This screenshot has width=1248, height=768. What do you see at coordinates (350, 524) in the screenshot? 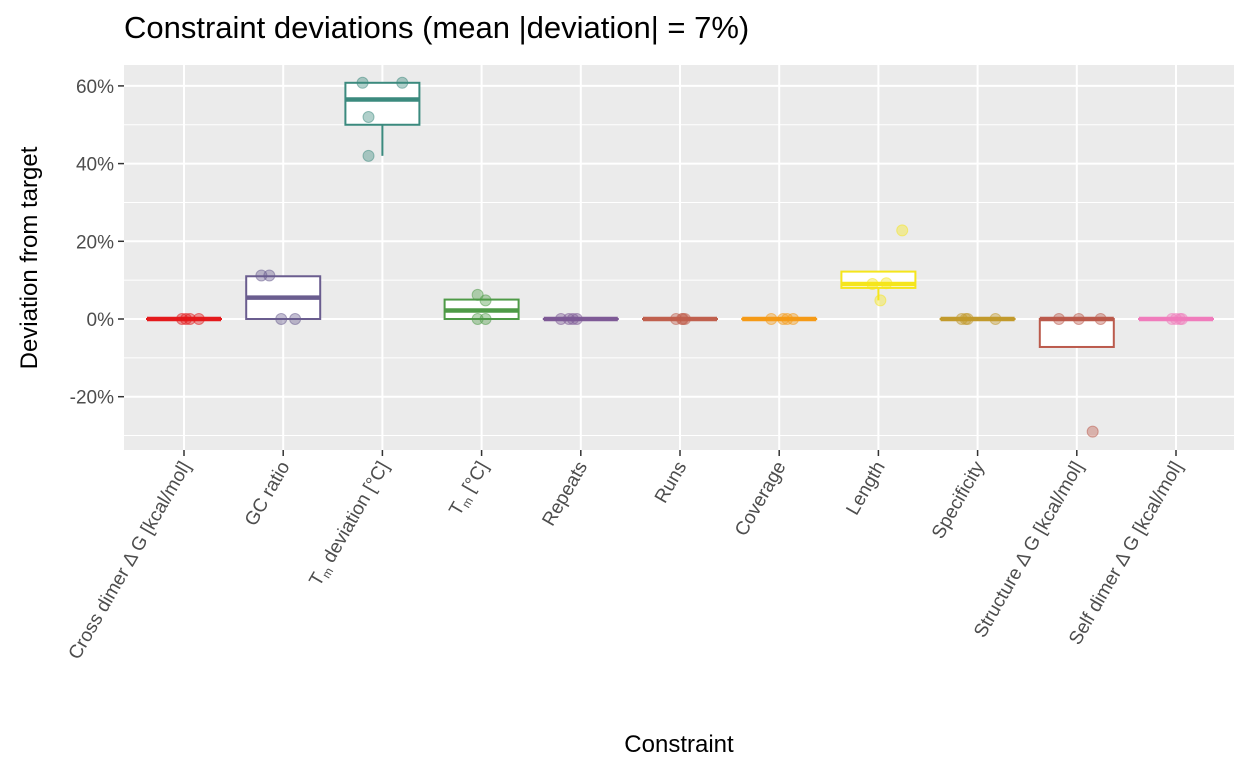
I see `x-tick-label: Tm deviation [°C]` at bounding box center [350, 524].